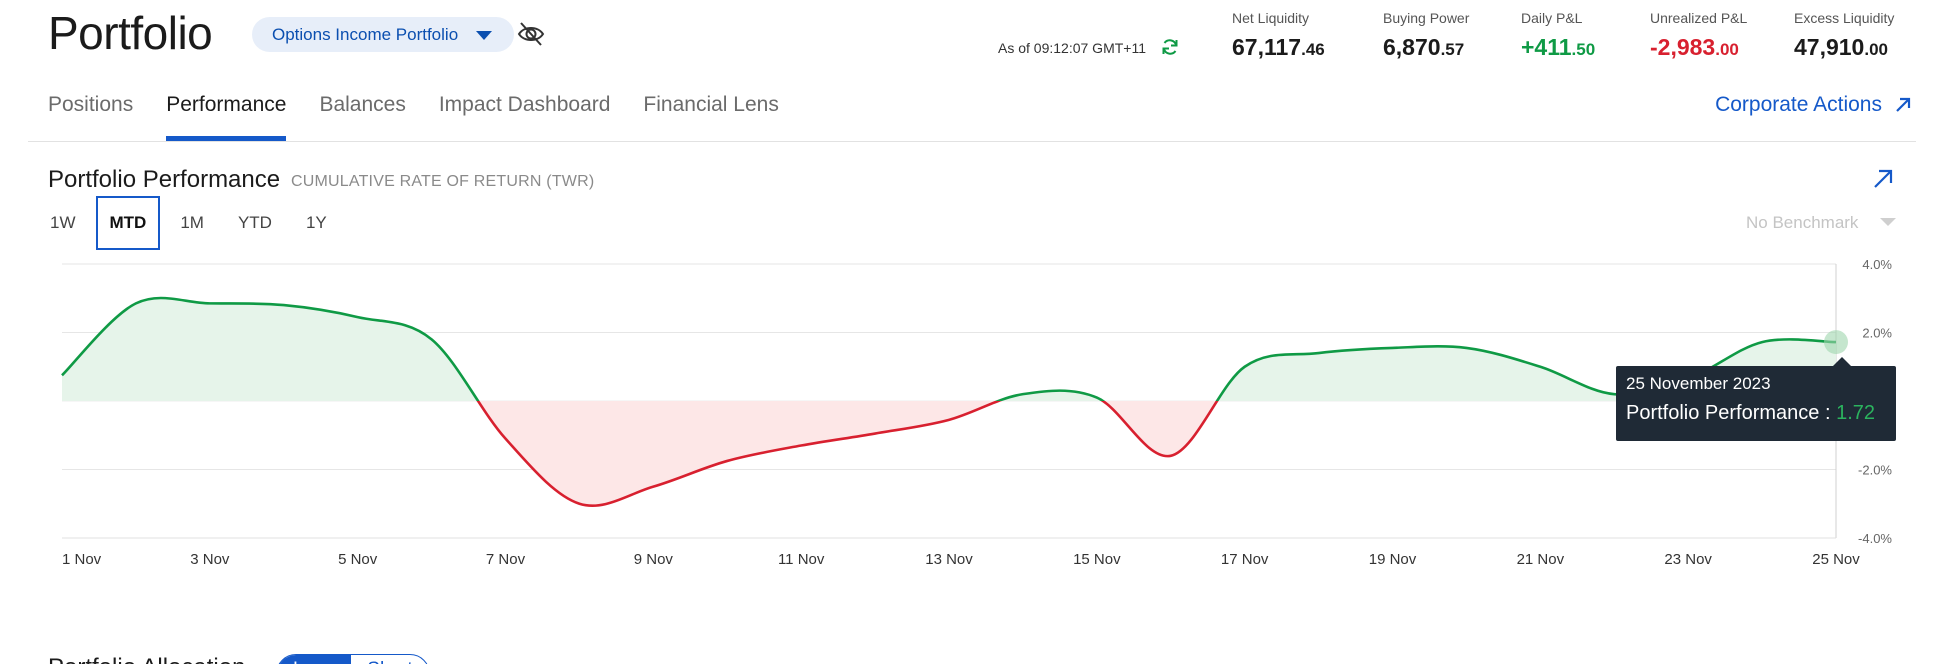 The width and height of the screenshot is (1950, 664). I want to click on tabs-divider, so click(972, 141).